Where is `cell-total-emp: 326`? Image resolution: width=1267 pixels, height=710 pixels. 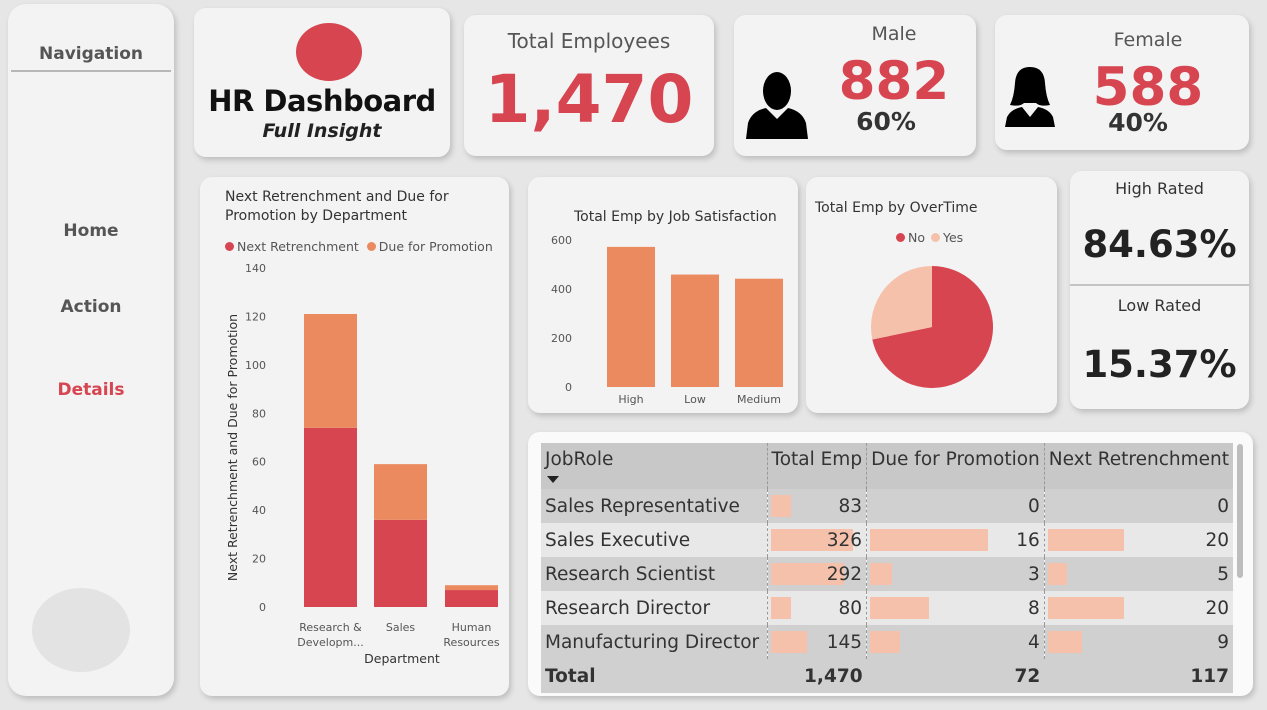
cell-total-emp: 326 is located at coordinates (816, 540).